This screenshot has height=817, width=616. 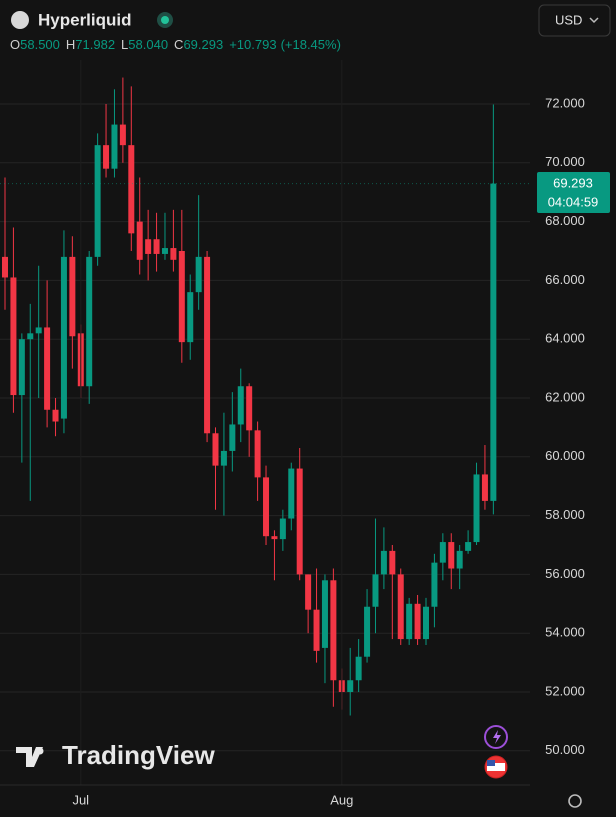 I want to click on y-tick-label: 62.000, so click(x=565, y=396).